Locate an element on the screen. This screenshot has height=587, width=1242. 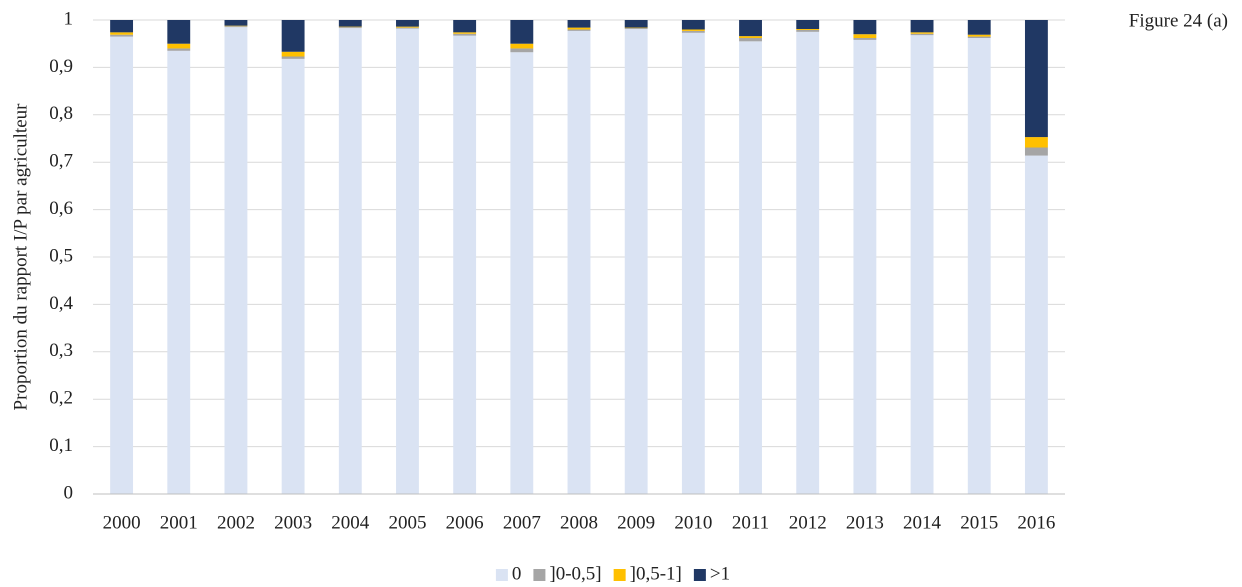
y-tick-label: 0,4 is located at coordinates (61, 303).